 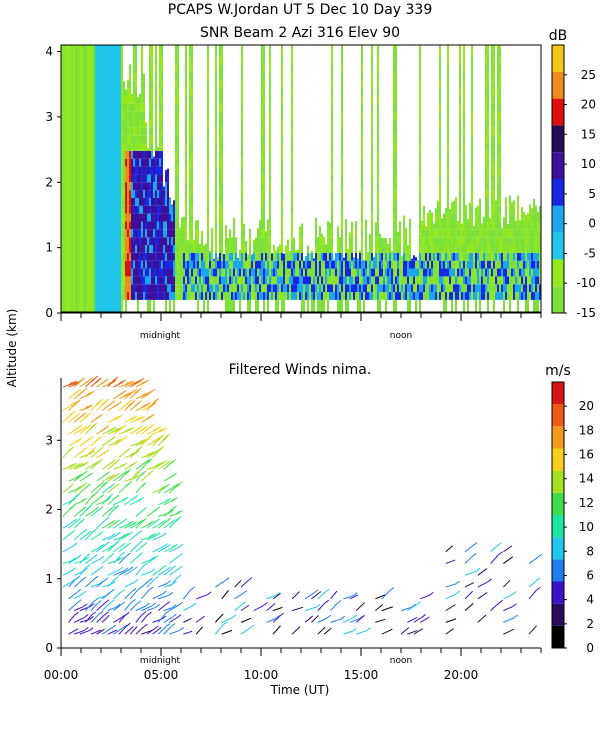 I want to click on colorbar-swatch, so click(x=558, y=112).